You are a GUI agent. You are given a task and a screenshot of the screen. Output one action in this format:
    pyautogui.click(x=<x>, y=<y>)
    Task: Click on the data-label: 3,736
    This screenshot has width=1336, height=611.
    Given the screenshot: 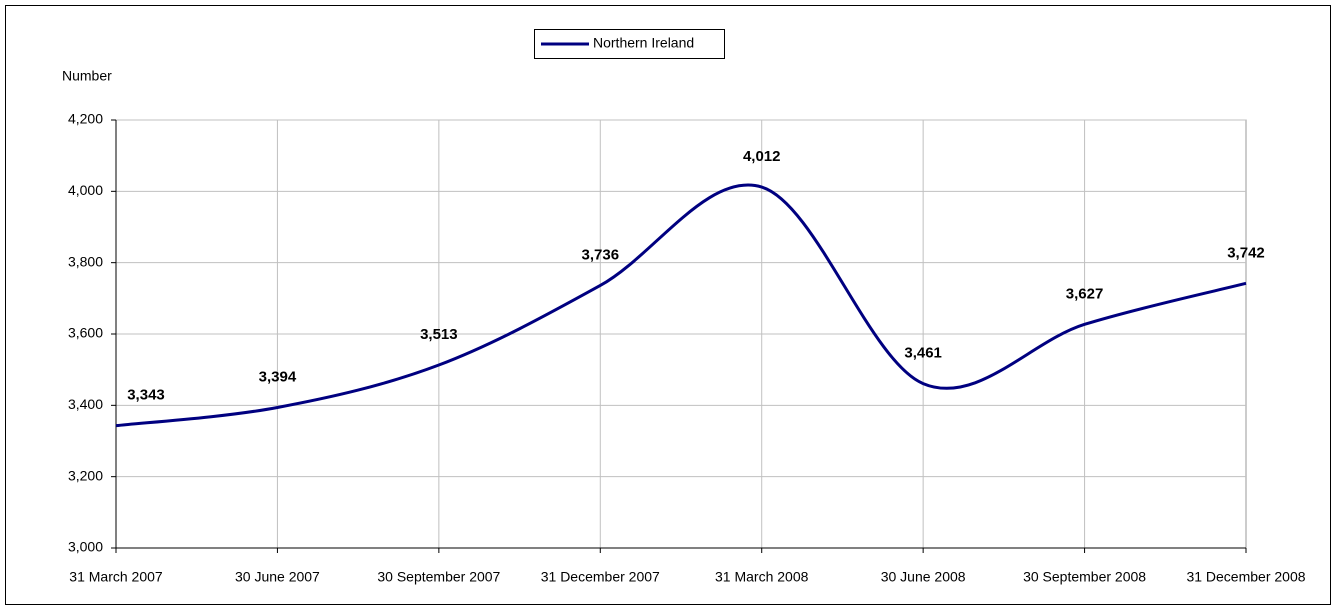 What is the action you would take?
    pyautogui.click(x=601, y=254)
    